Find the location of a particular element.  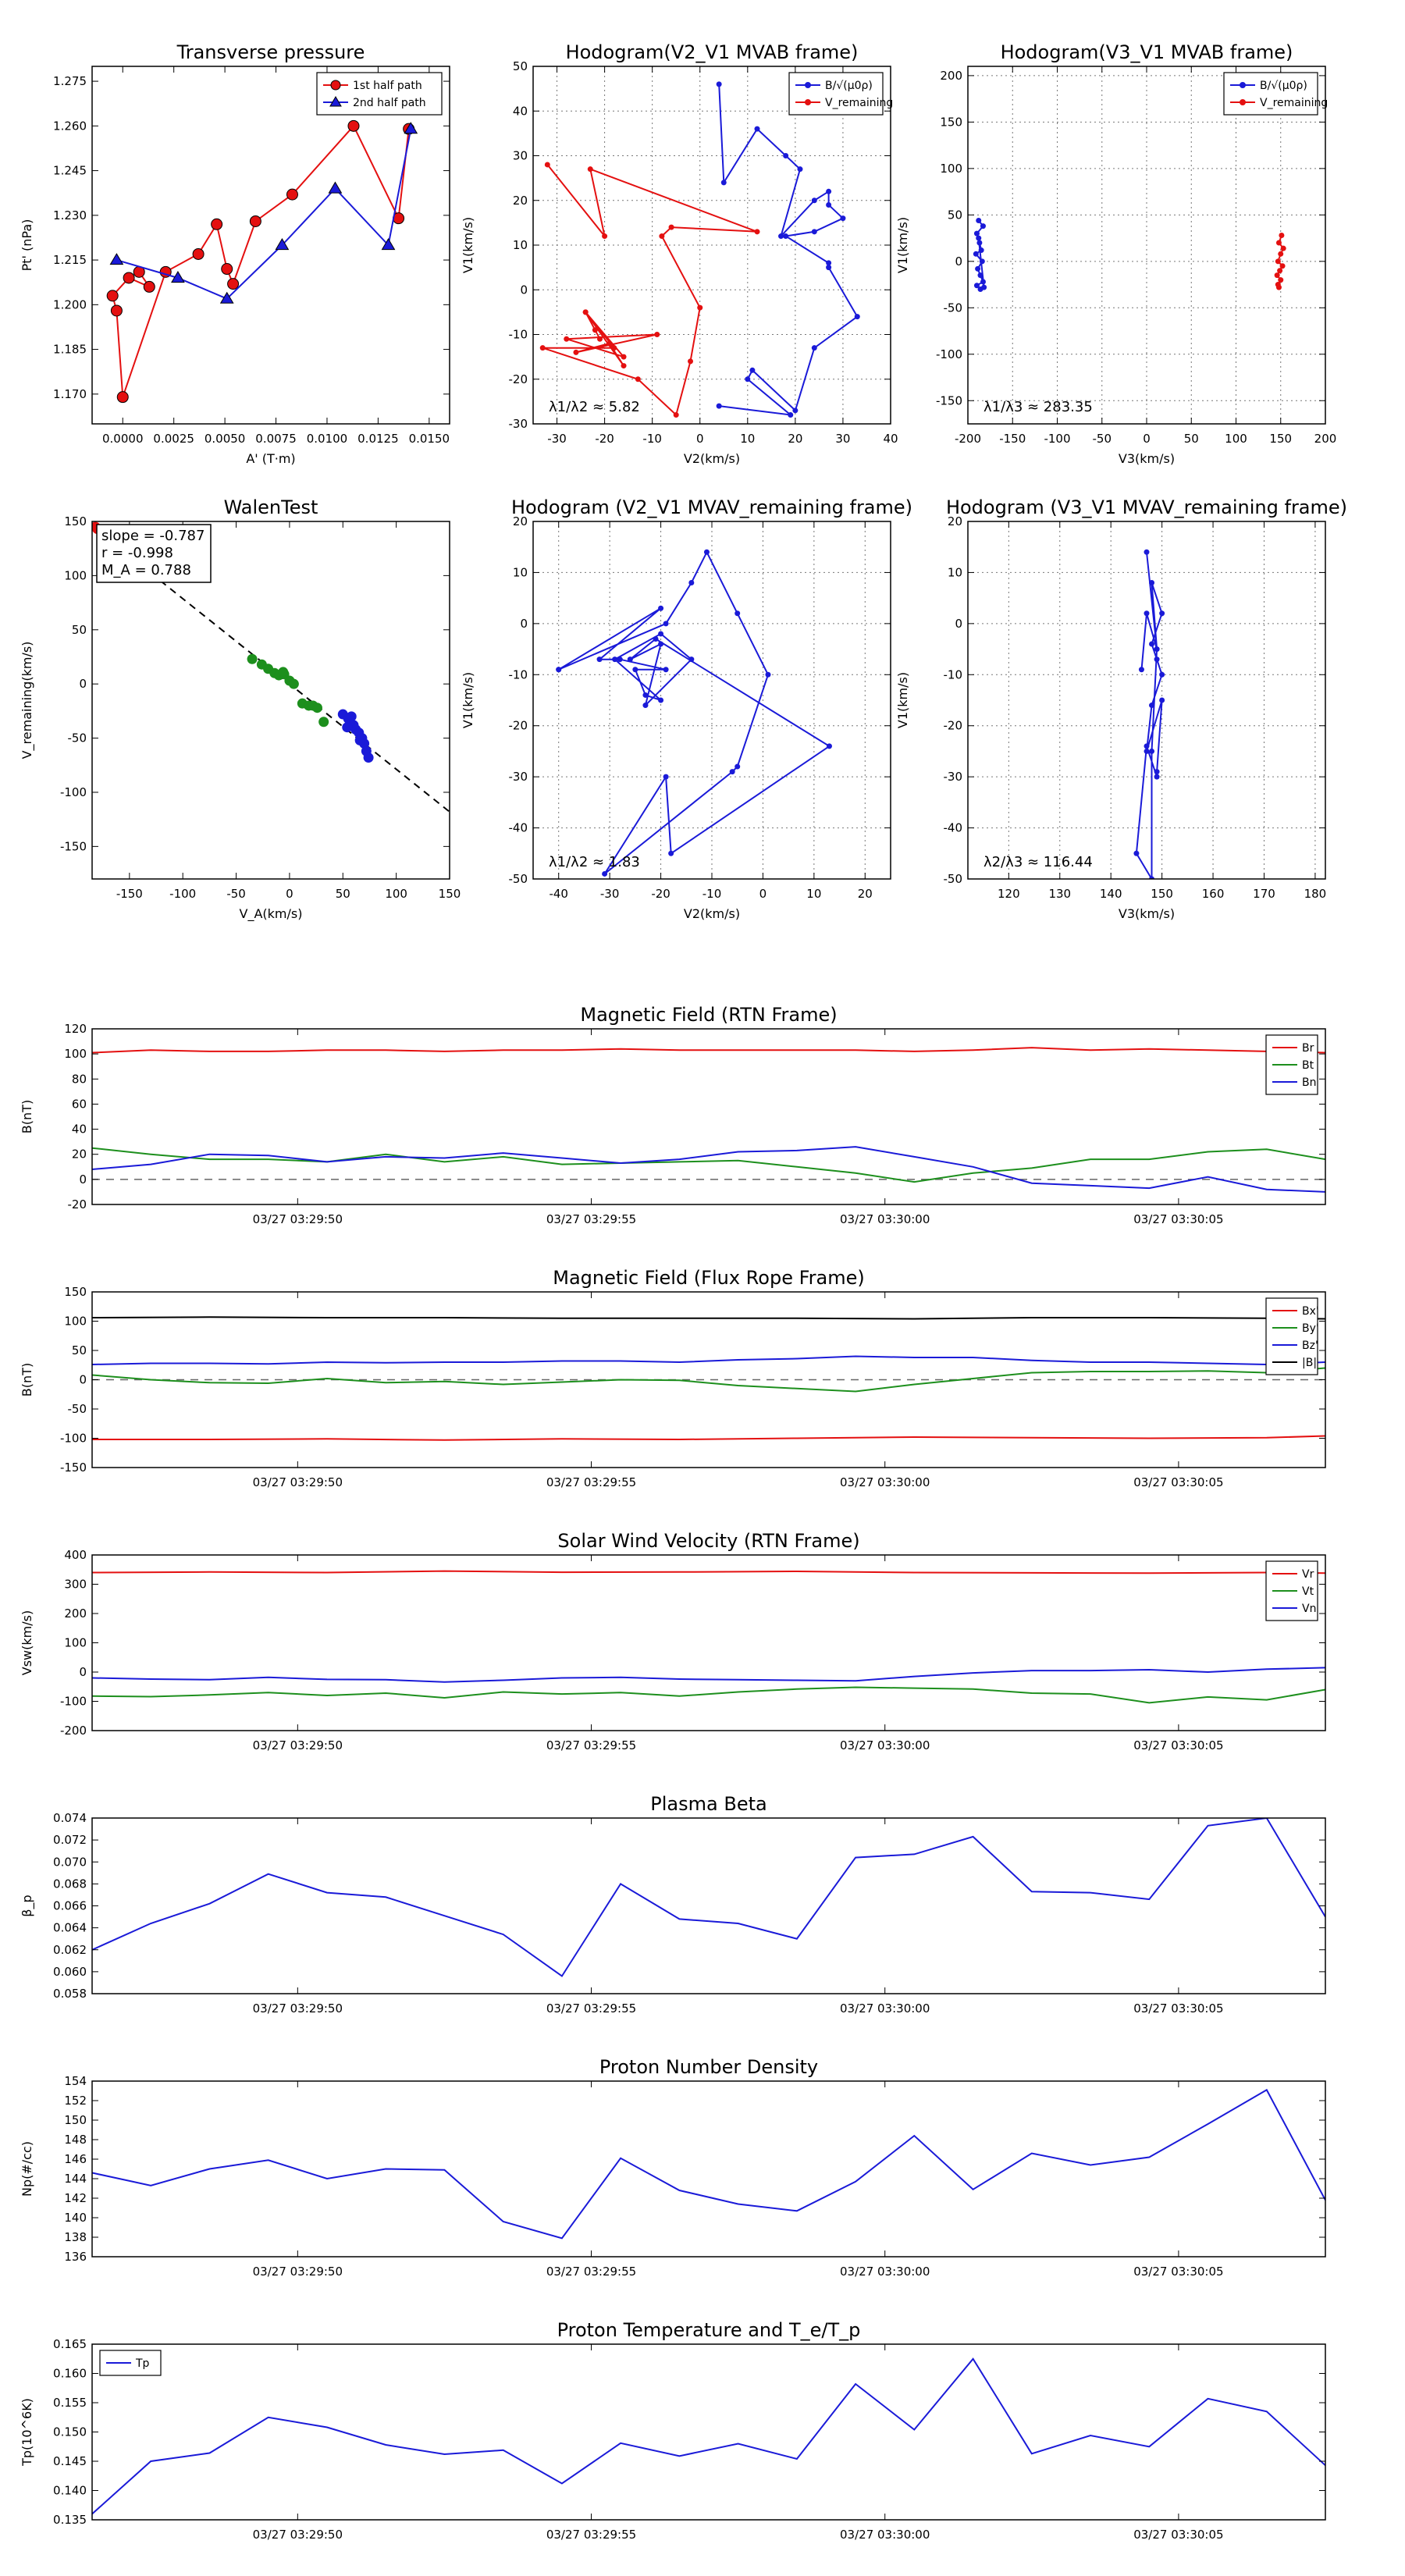

x-tick-label: 200 is located at coordinates (1325, 439).